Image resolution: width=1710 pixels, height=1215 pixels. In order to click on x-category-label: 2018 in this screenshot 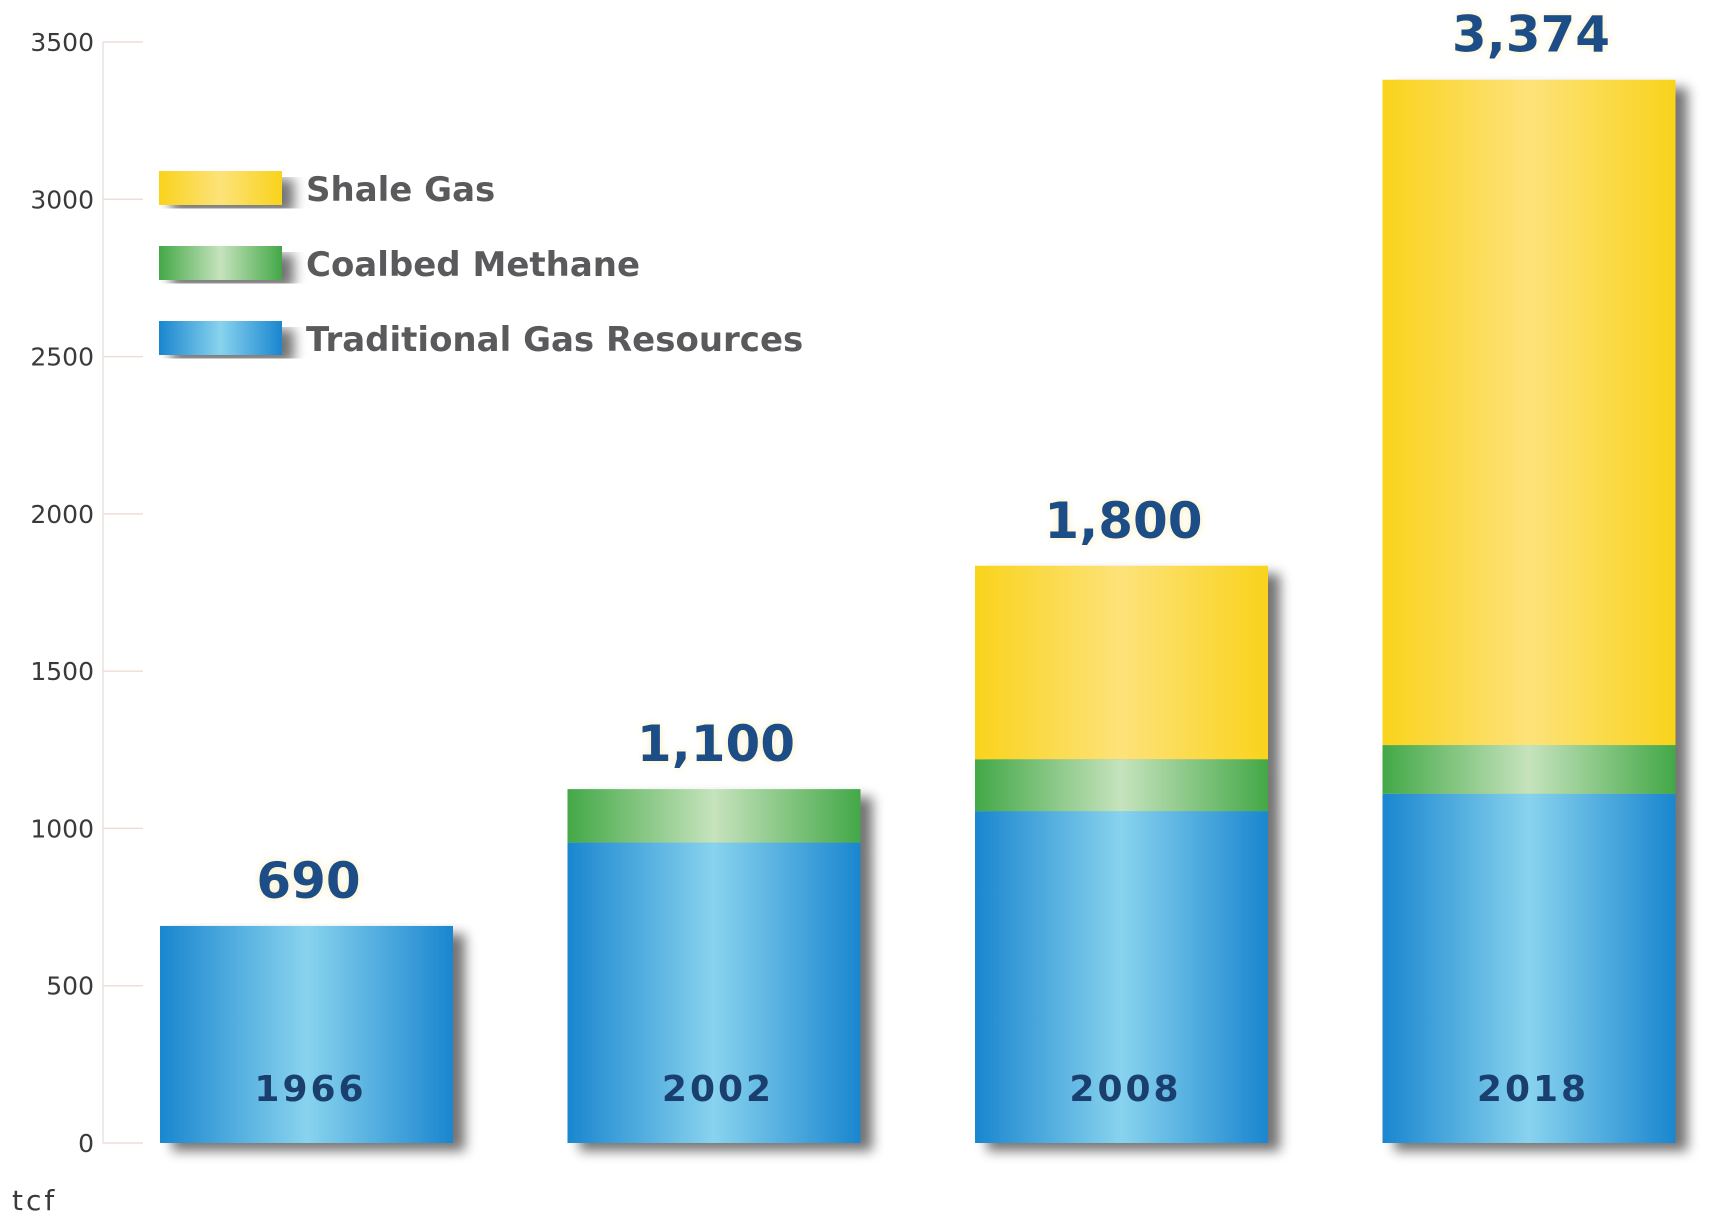, I will do `click(1533, 1089)`.